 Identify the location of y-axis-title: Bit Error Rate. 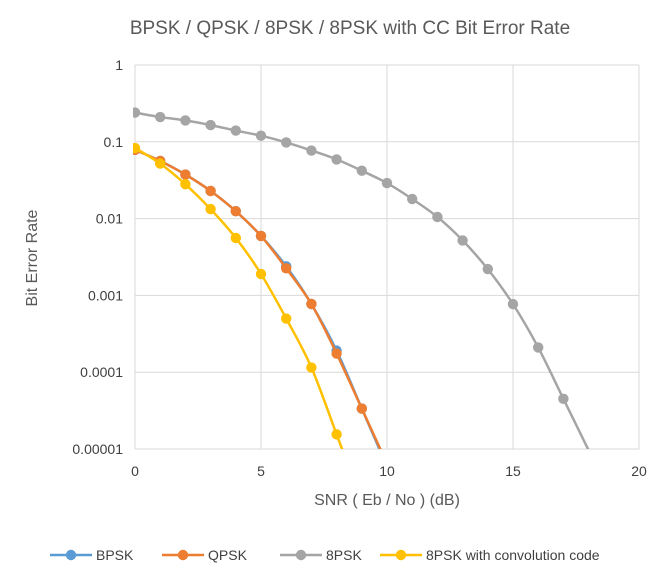
(32, 257).